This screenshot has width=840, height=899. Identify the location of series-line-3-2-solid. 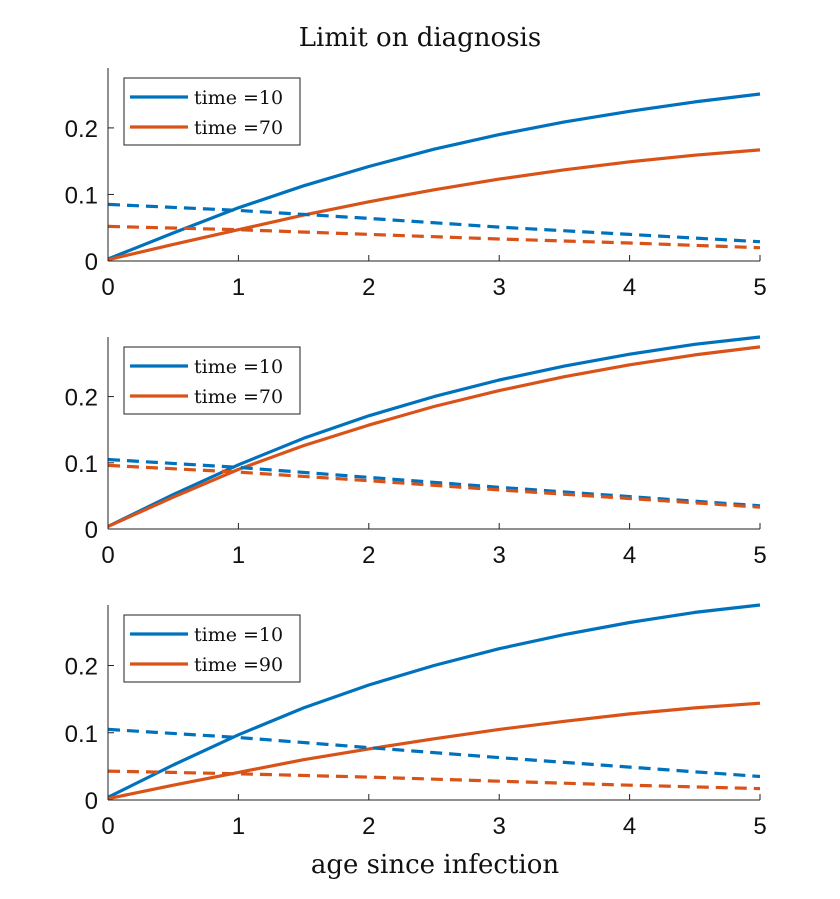
(434, 751).